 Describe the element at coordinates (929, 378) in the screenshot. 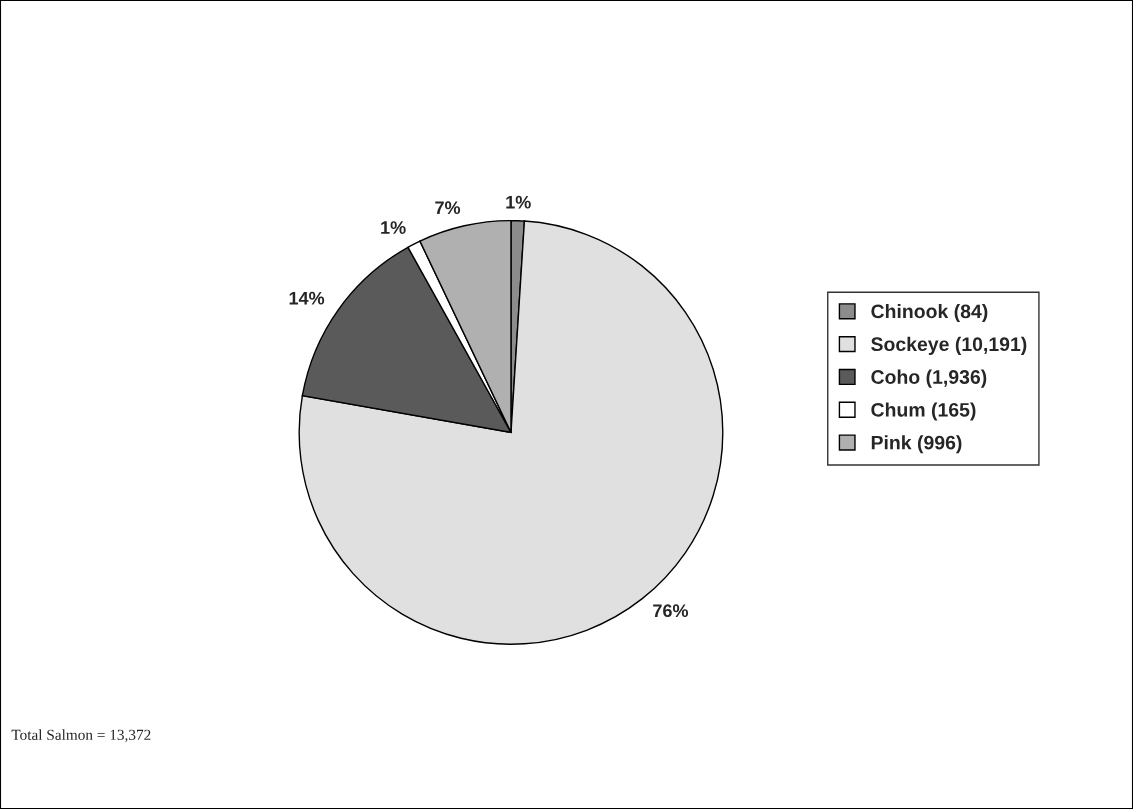

I see `legend-label: Coho (1,936)` at that location.